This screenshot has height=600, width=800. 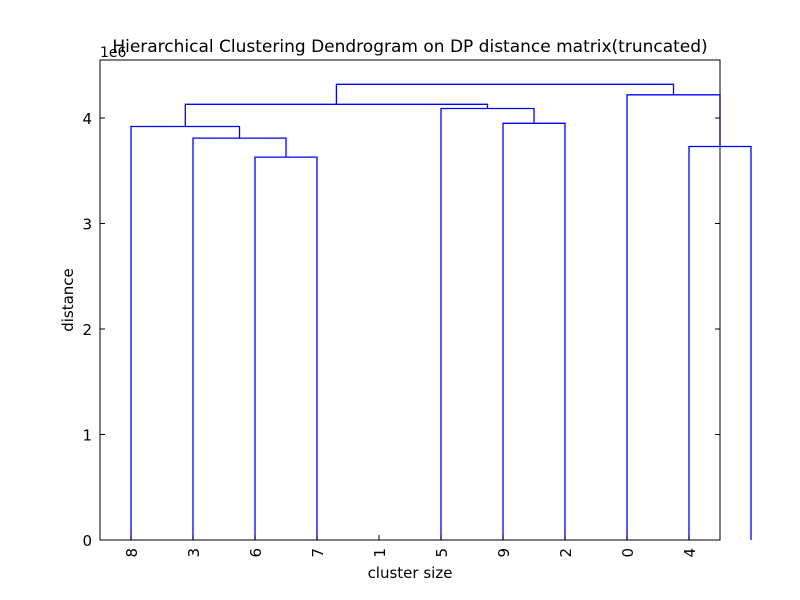 I want to click on x-tick-label: 3, so click(x=194, y=553).